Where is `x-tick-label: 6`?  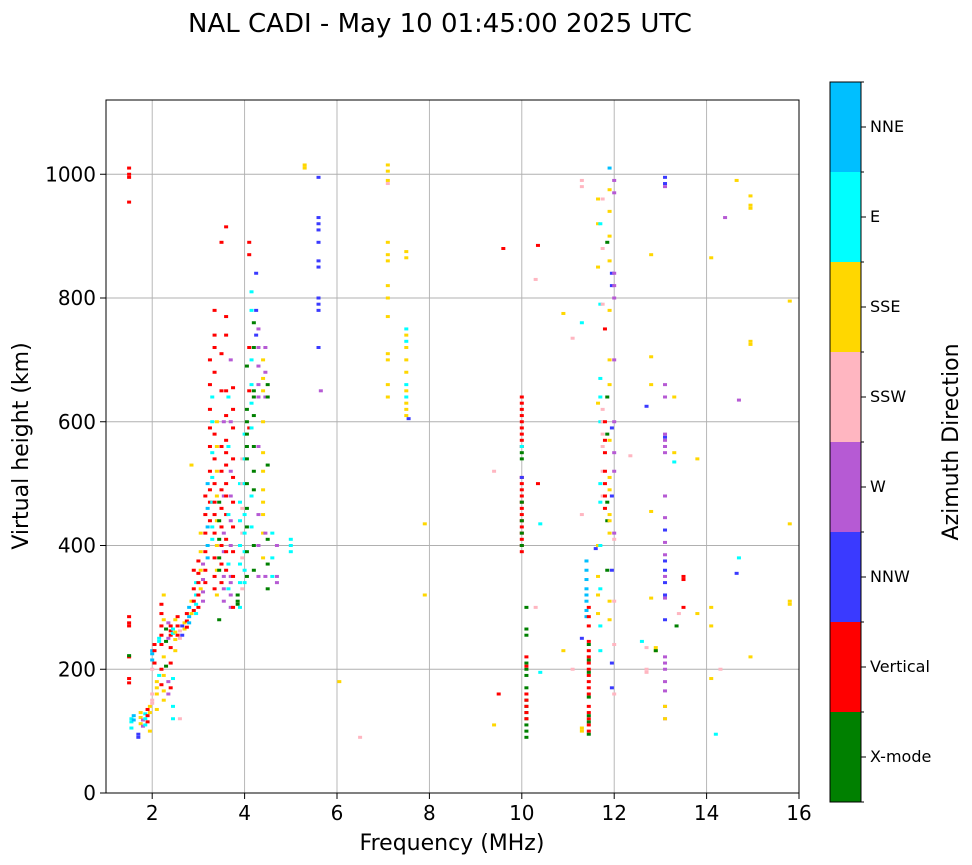
x-tick-label: 6 is located at coordinates (337, 813).